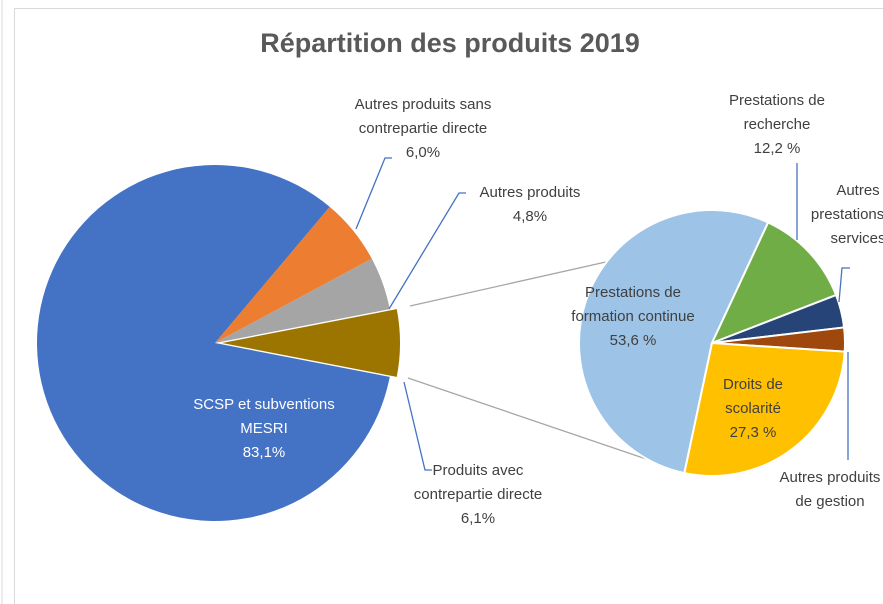 This screenshot has width=883, height=604. What do you see at coordinates (450, 43) in the screenshot?
I see `chart-title: Répartition des produits 2019` at bounding box center [450, 43].